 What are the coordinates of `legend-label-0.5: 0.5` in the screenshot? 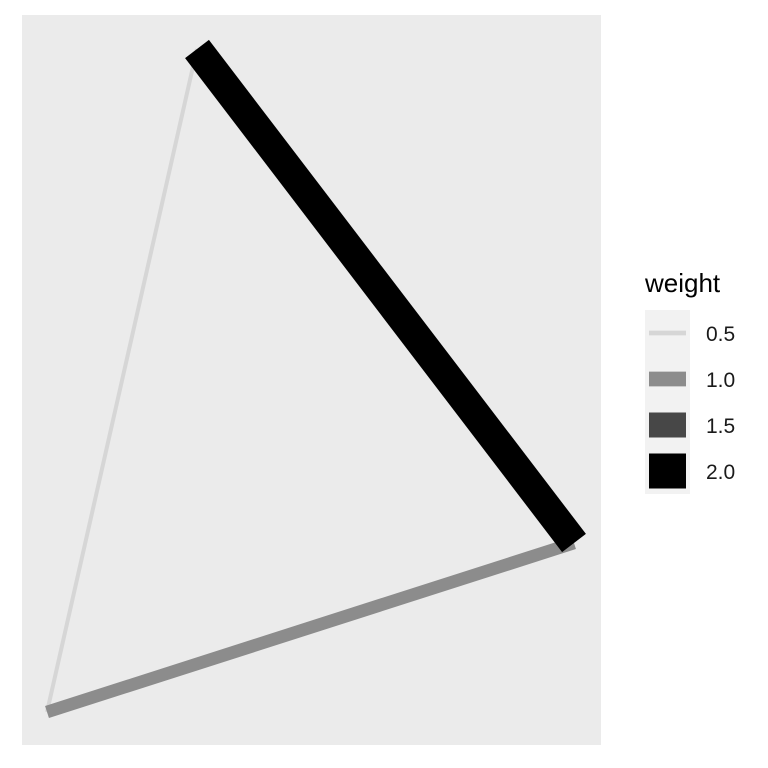 It's located at (720, 334).